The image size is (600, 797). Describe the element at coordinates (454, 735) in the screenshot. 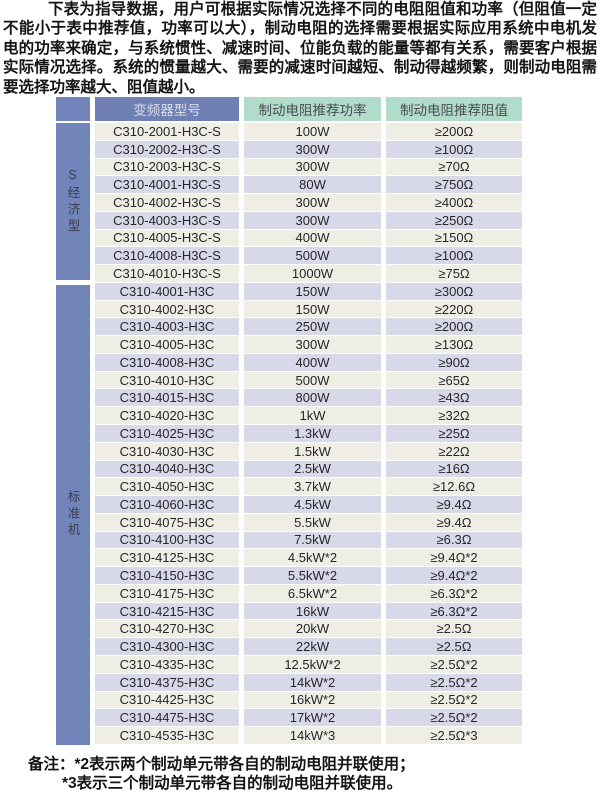

I see `resistance-cell: ≥2.5Ω*3` at that location.